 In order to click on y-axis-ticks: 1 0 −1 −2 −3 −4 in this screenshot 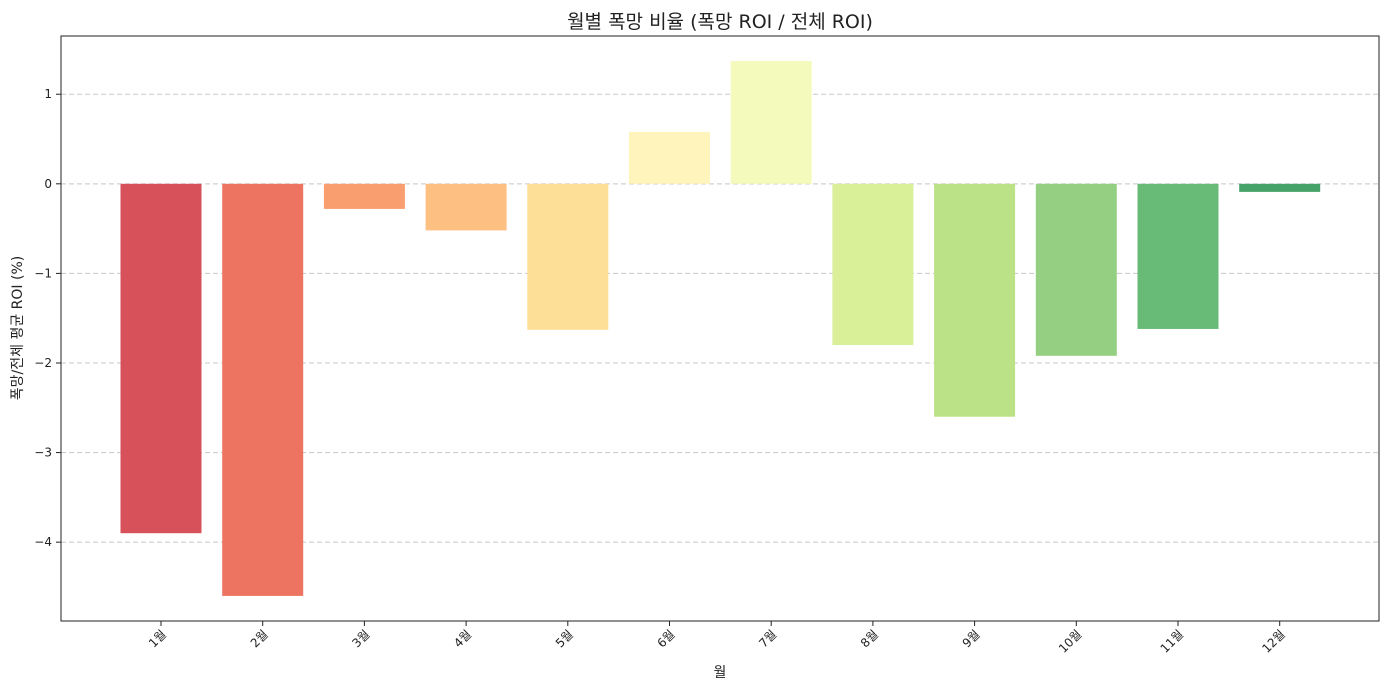, I will do `click(47, 318)`.